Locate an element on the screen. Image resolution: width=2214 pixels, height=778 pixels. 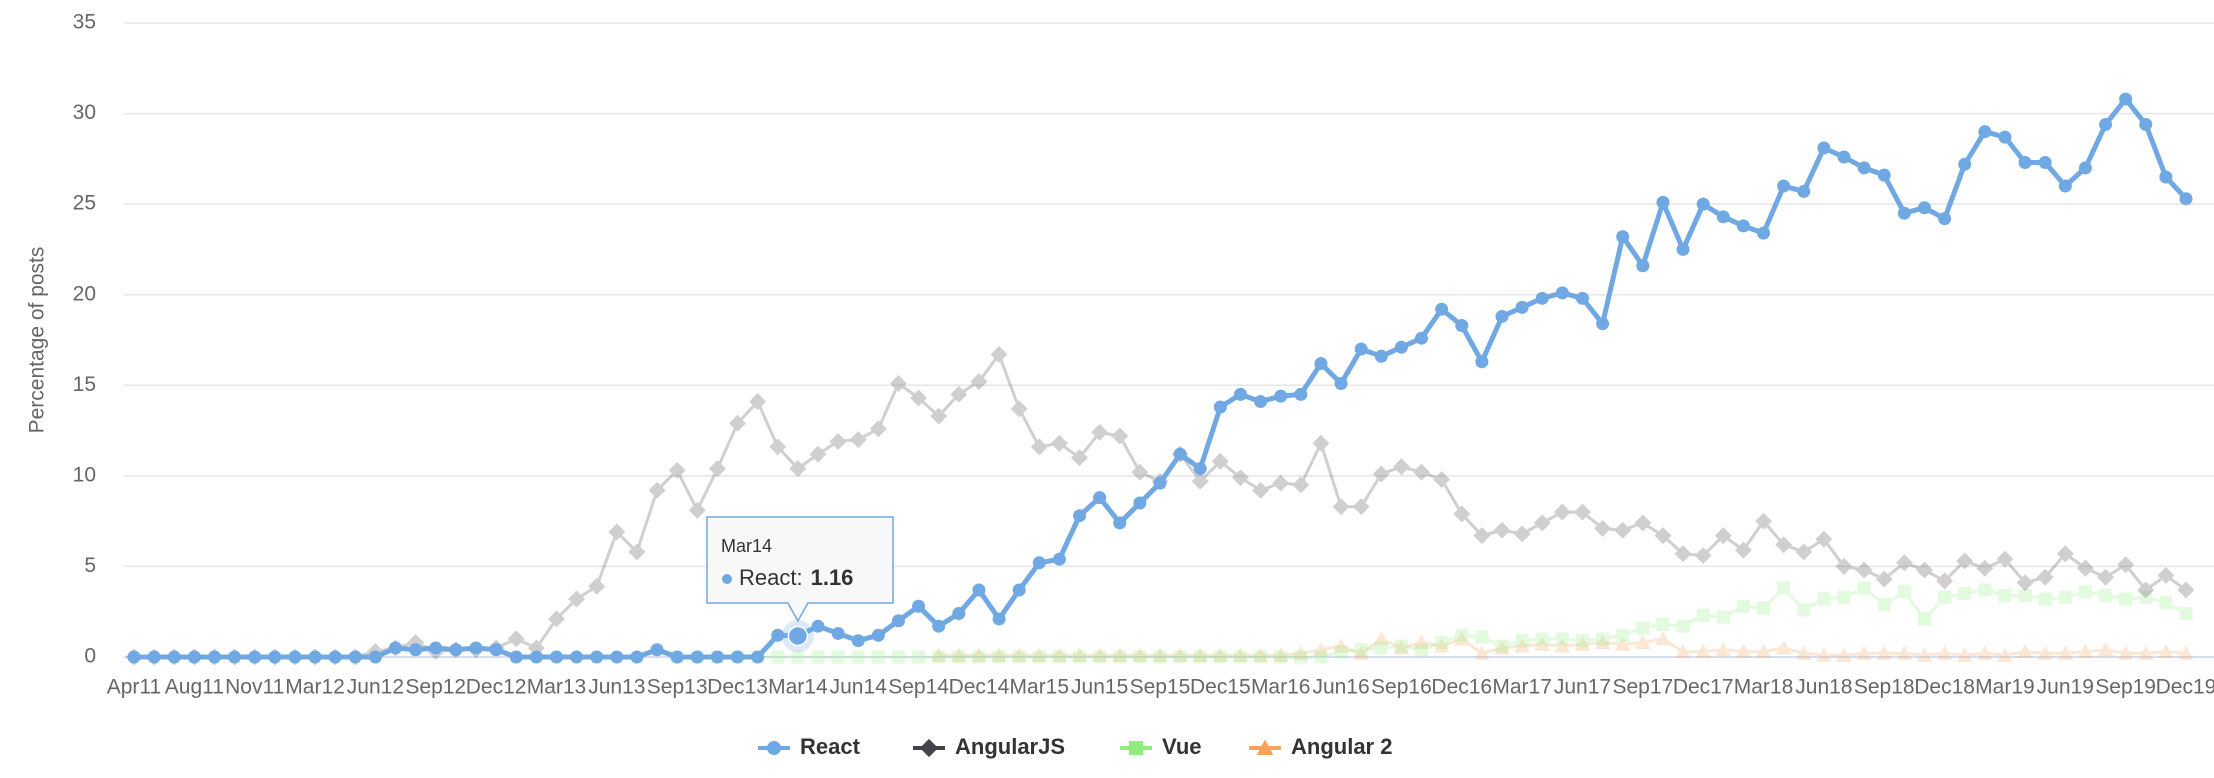
legend-label: Angular 2 is located at coordinates (1341, 746).